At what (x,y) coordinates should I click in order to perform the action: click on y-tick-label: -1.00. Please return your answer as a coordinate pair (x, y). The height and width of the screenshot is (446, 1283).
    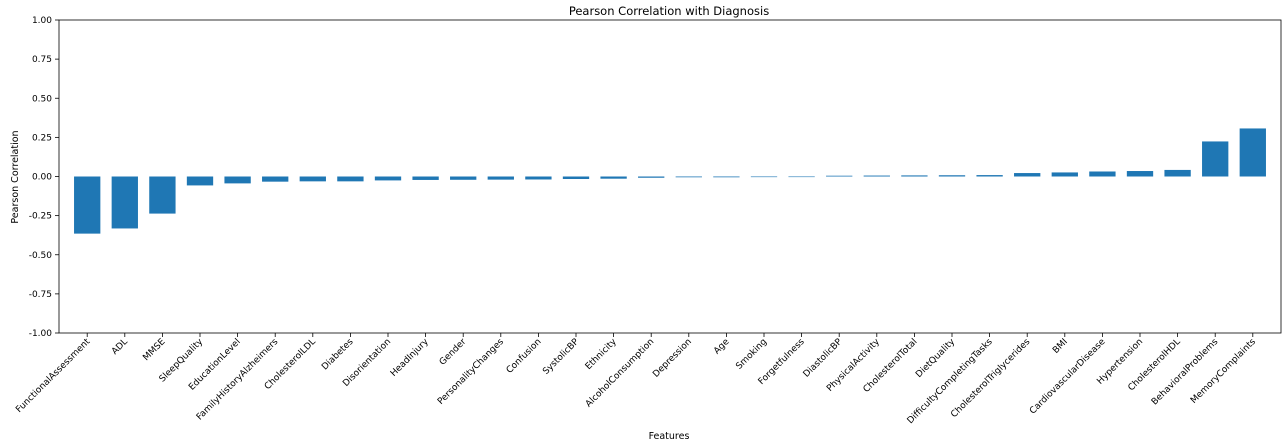
    Looking at the image, I should click on (41, 334).